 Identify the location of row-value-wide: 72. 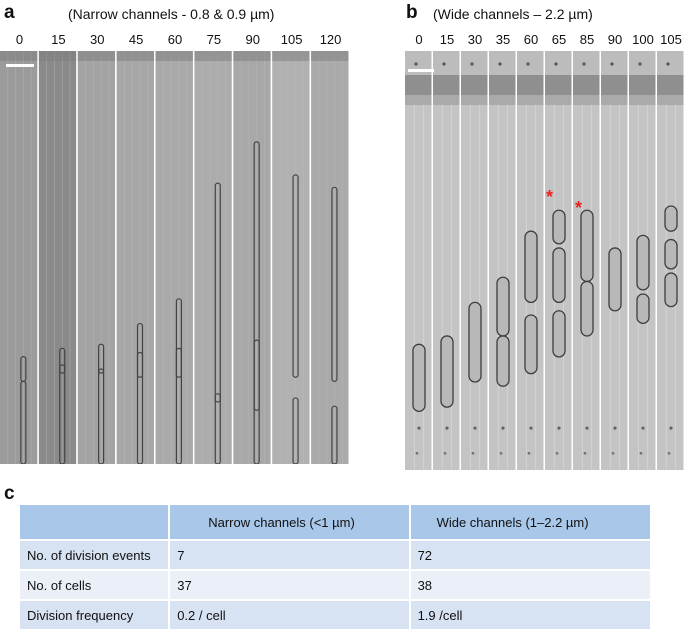
(530, 555).